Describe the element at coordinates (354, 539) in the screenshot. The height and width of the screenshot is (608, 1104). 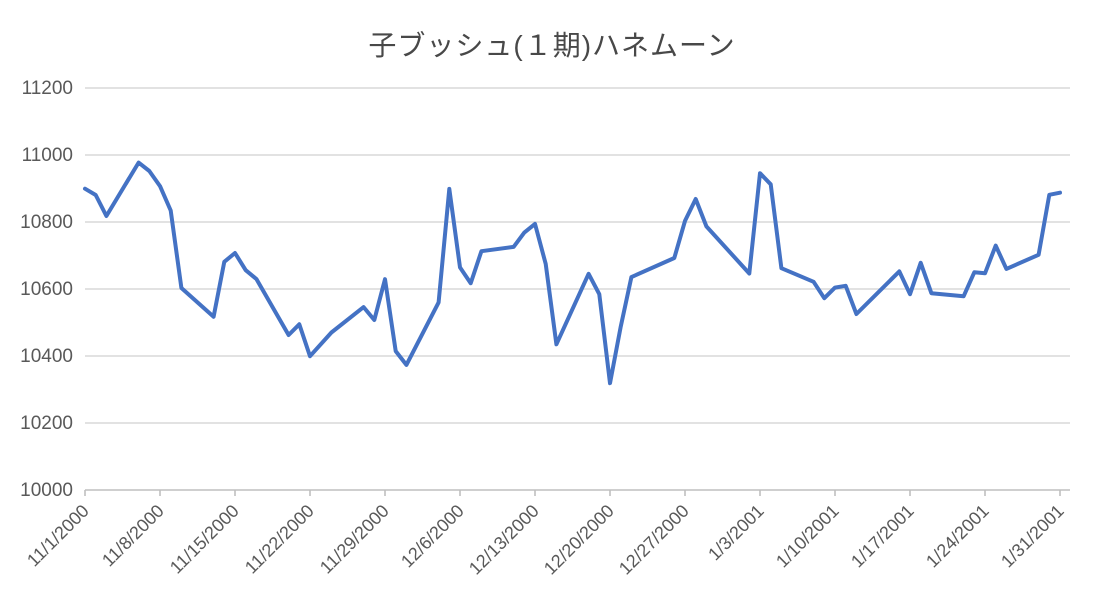
I see `x-axis-label: 11/29/2000` at that location.